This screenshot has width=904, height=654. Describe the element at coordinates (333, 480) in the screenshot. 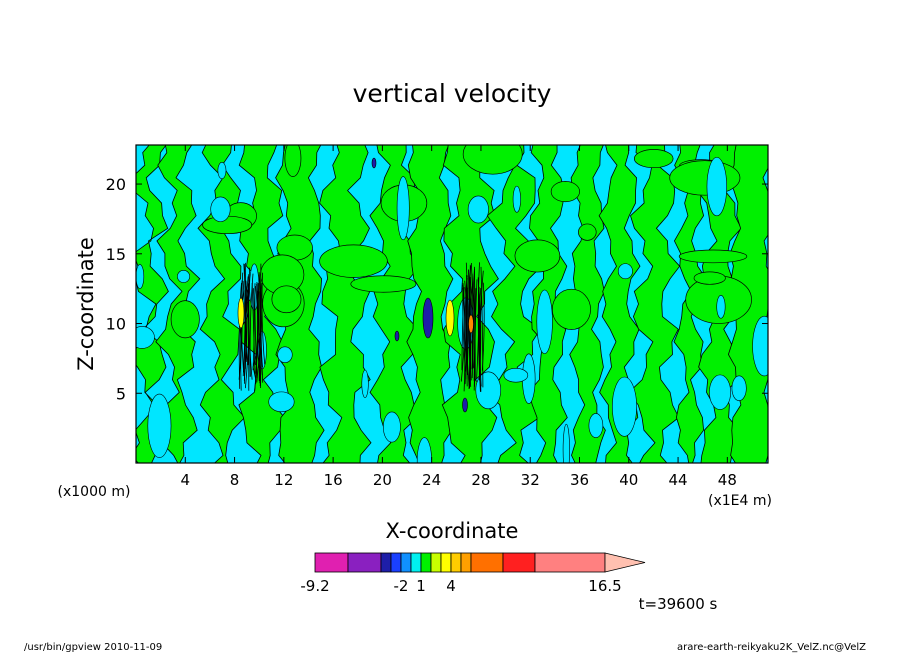

I see `x-tick-label: 16` at that location.